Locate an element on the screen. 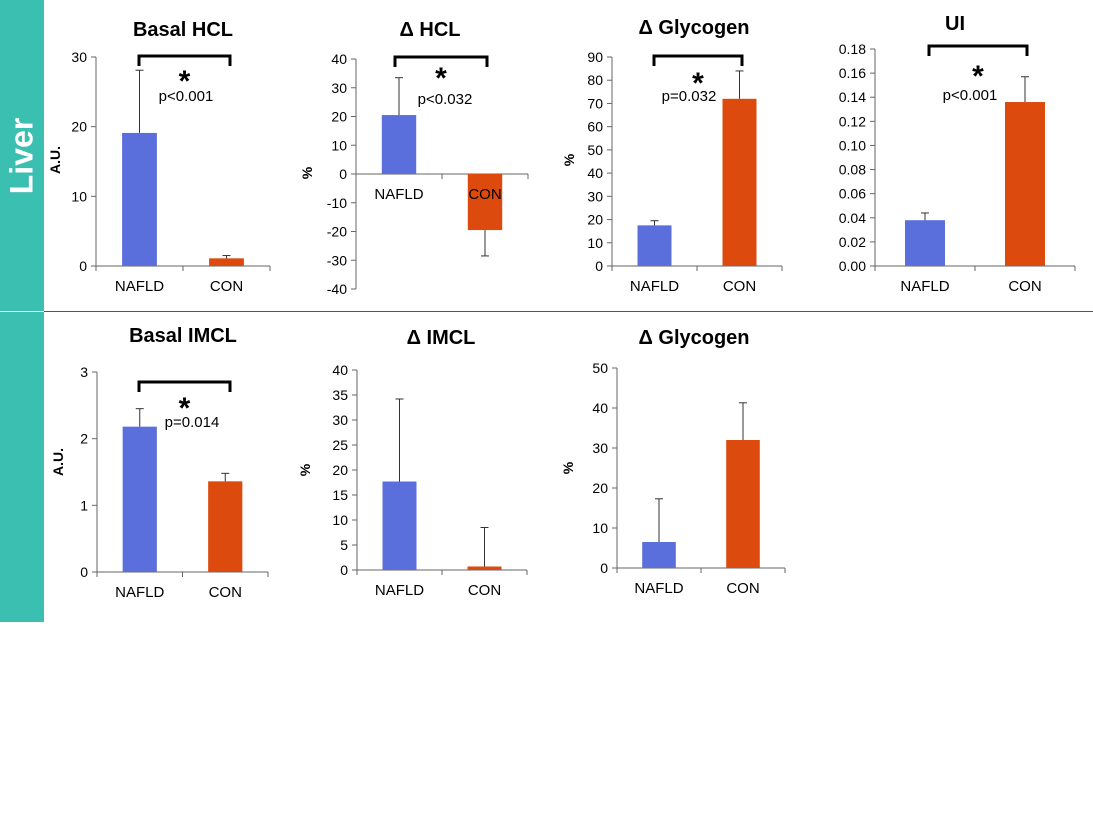 Image resolution: width=1093 pixels, height=830 pixels. muscle-band: Muscle is located at coordinates (22, 571).